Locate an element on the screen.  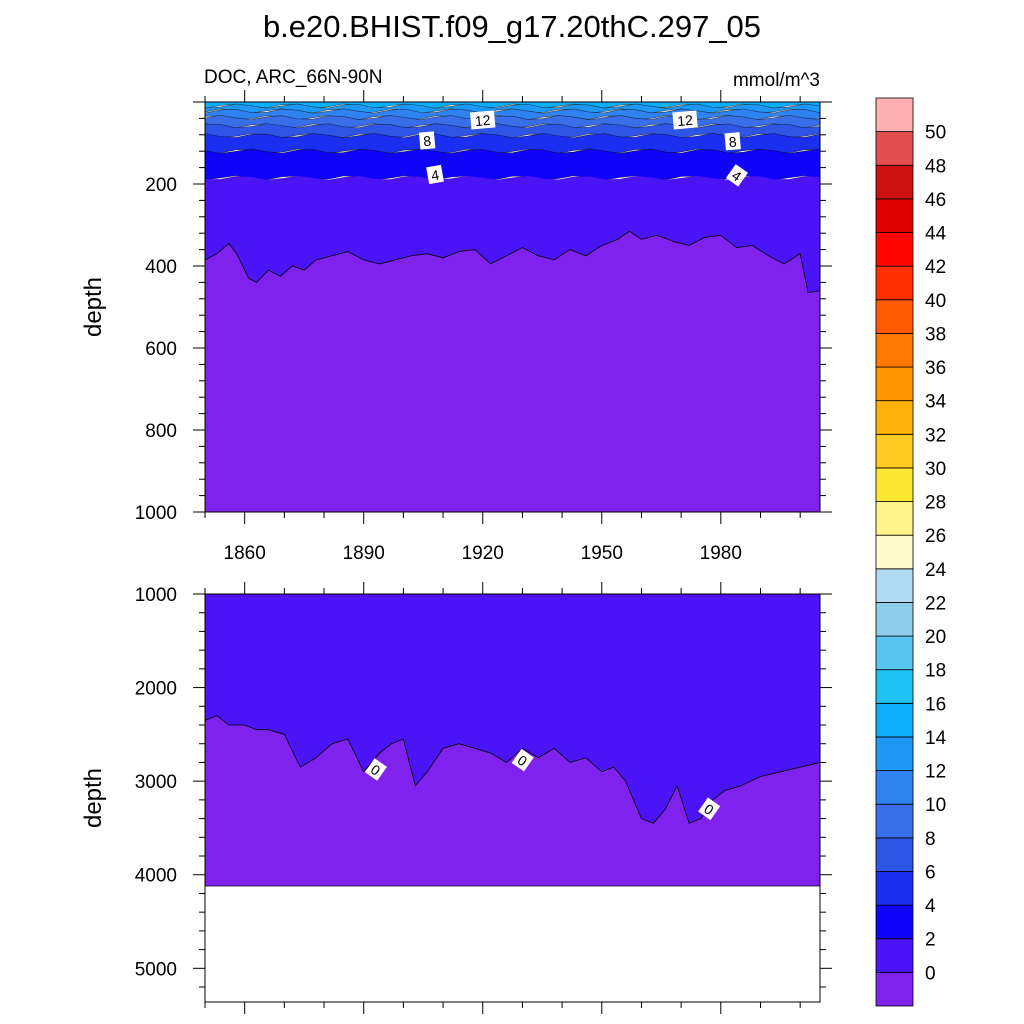
colorbar-label: 10 is located at coordinates (935, 805).